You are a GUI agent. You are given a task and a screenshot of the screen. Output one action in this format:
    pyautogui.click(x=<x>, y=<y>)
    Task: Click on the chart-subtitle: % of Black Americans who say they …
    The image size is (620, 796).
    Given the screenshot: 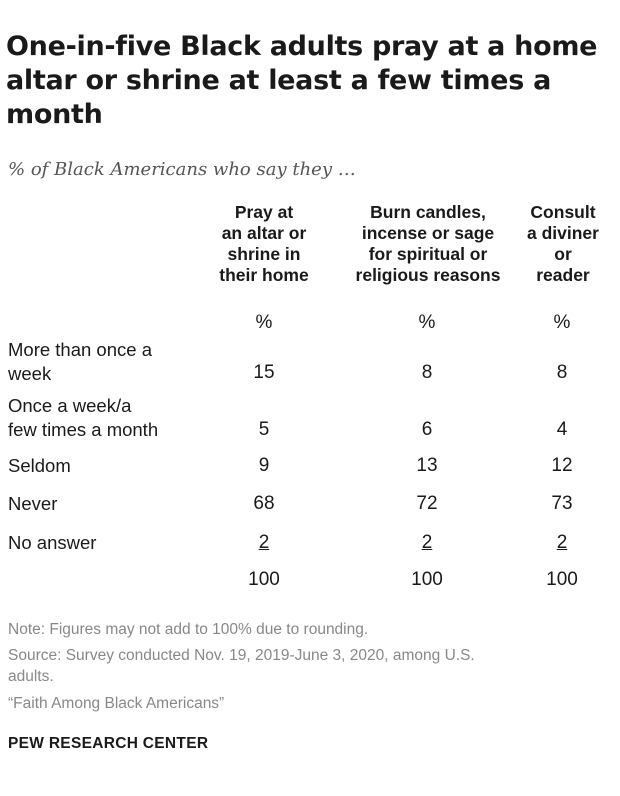 What is the action you would take?
    pyautogui.click(x=182, y=169)
    